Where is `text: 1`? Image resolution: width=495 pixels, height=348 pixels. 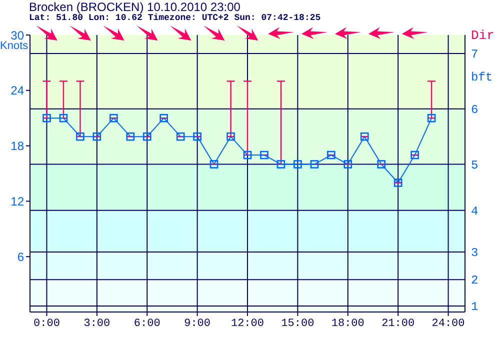 text: 1 is located at coordinates (474, 307).